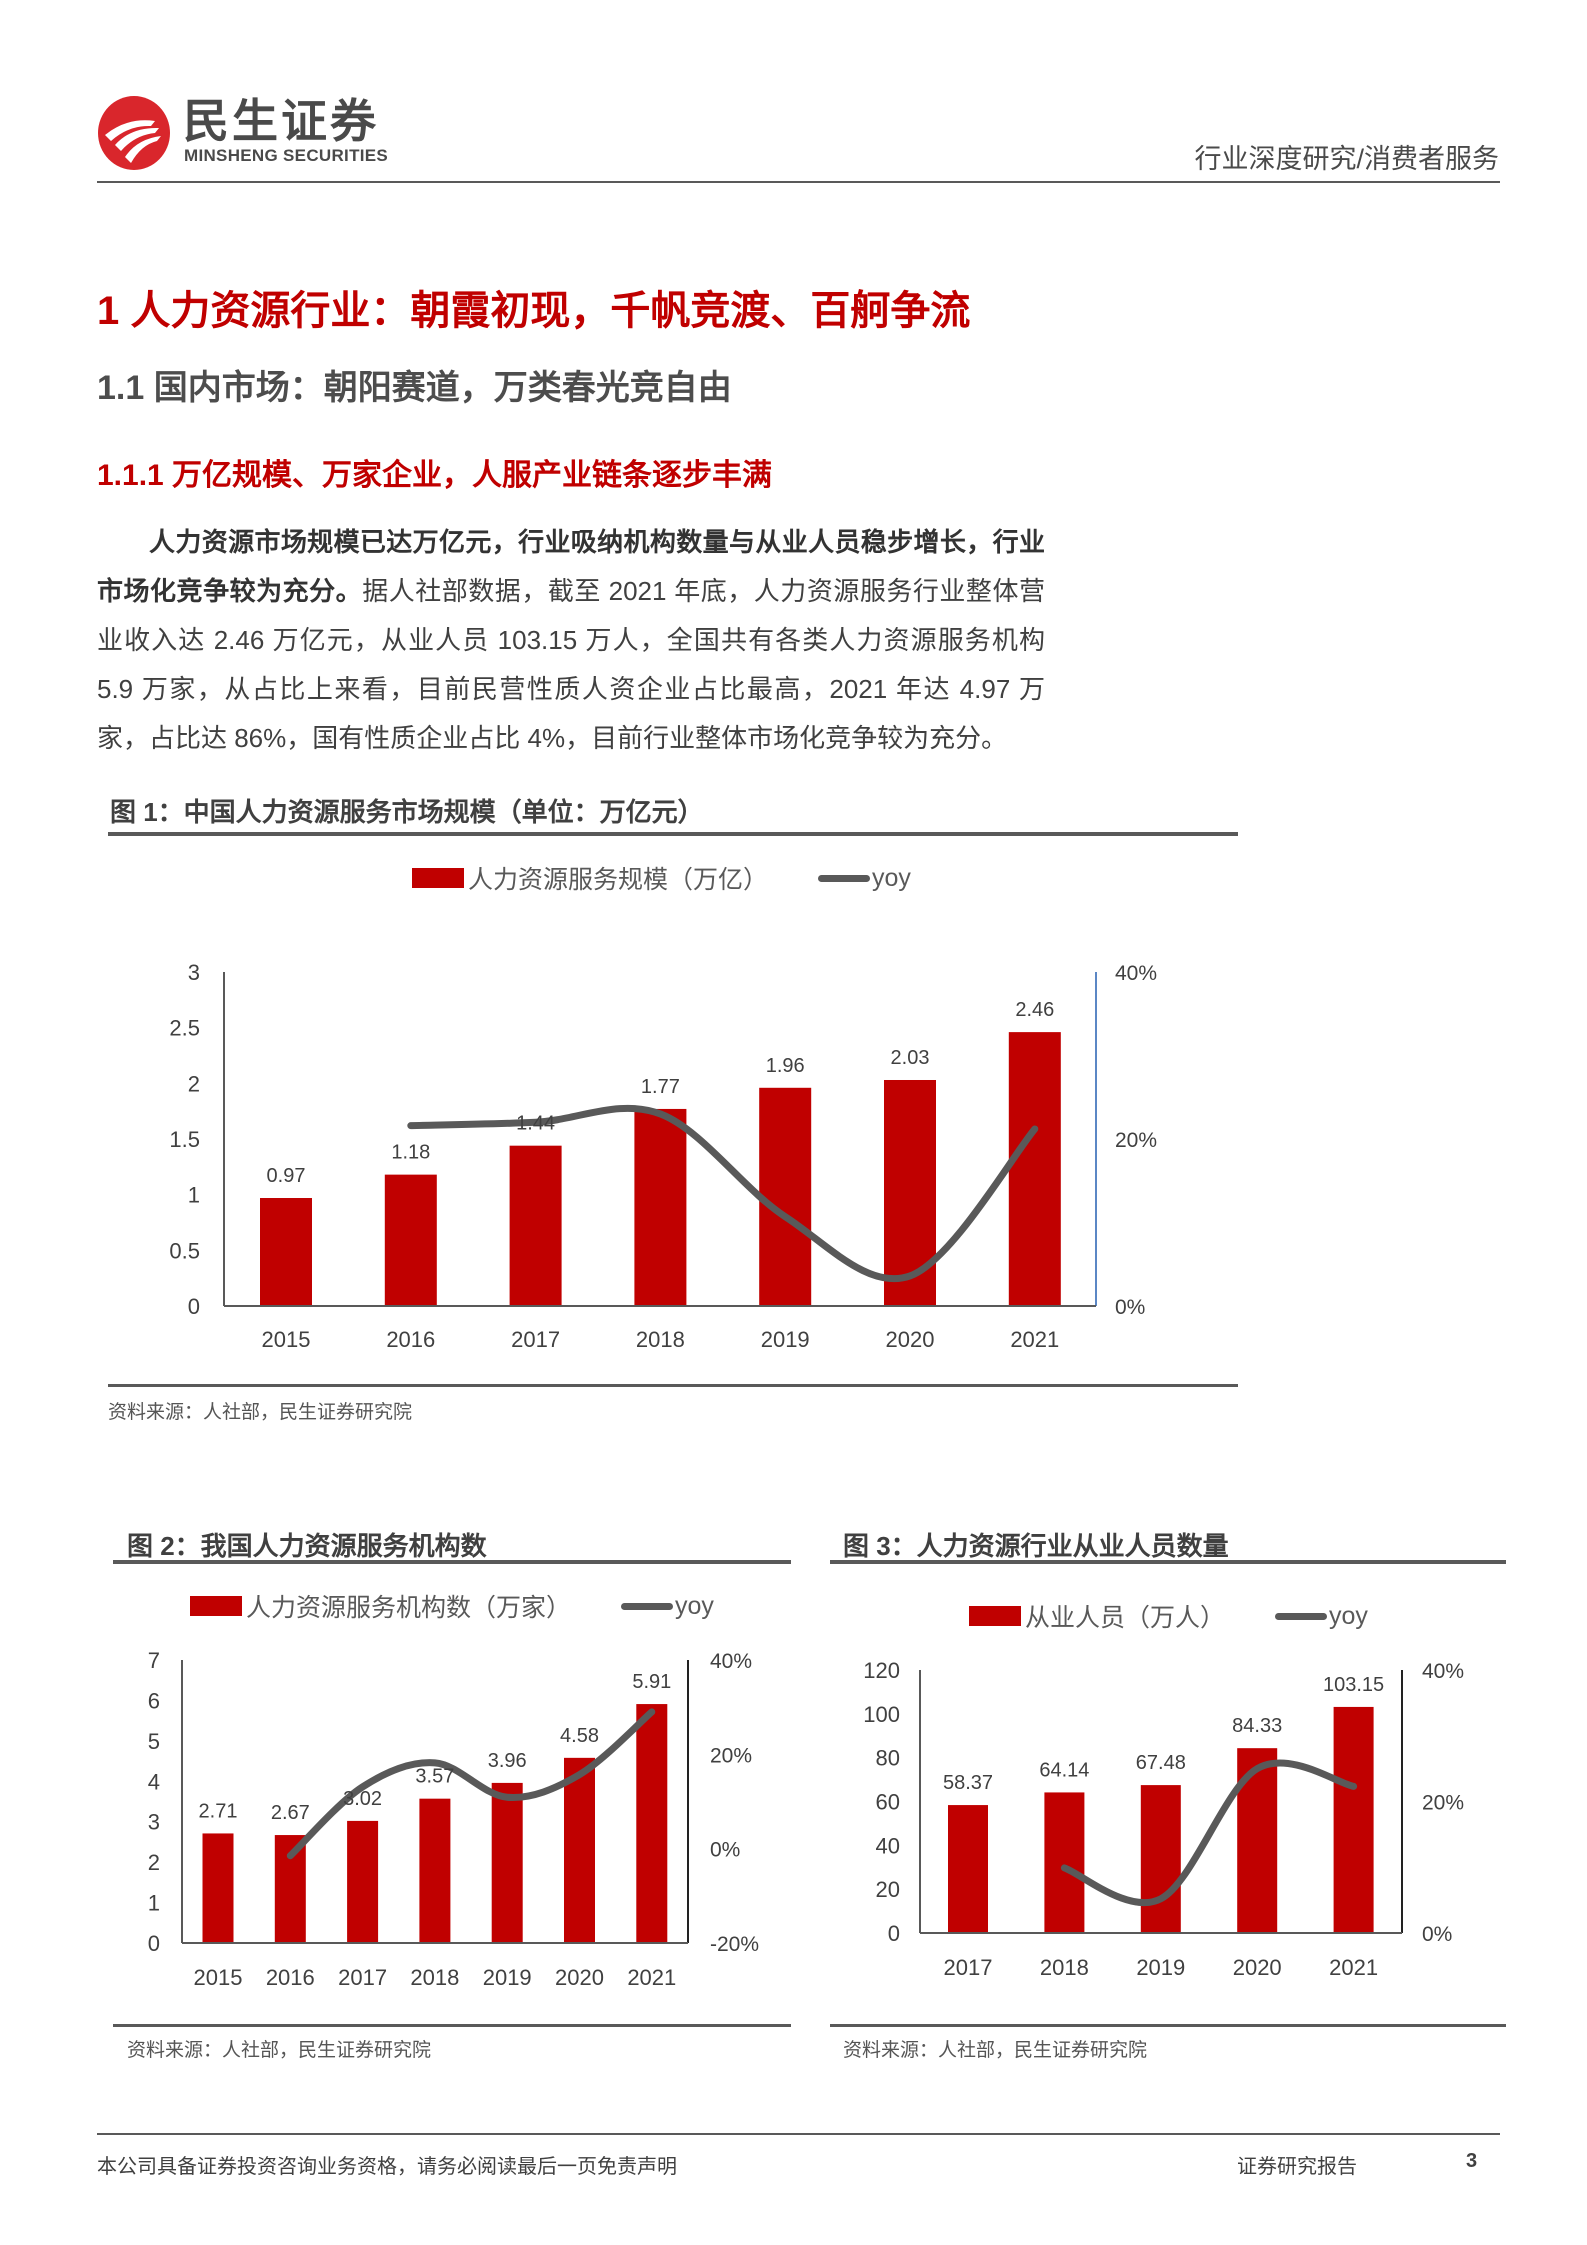 This screenshot has height=2245, width=1587. Describe the element at coordinates (1346, 159) in the screenshot. I see `report-category: 行业深度研究/消费者服务` at that location.